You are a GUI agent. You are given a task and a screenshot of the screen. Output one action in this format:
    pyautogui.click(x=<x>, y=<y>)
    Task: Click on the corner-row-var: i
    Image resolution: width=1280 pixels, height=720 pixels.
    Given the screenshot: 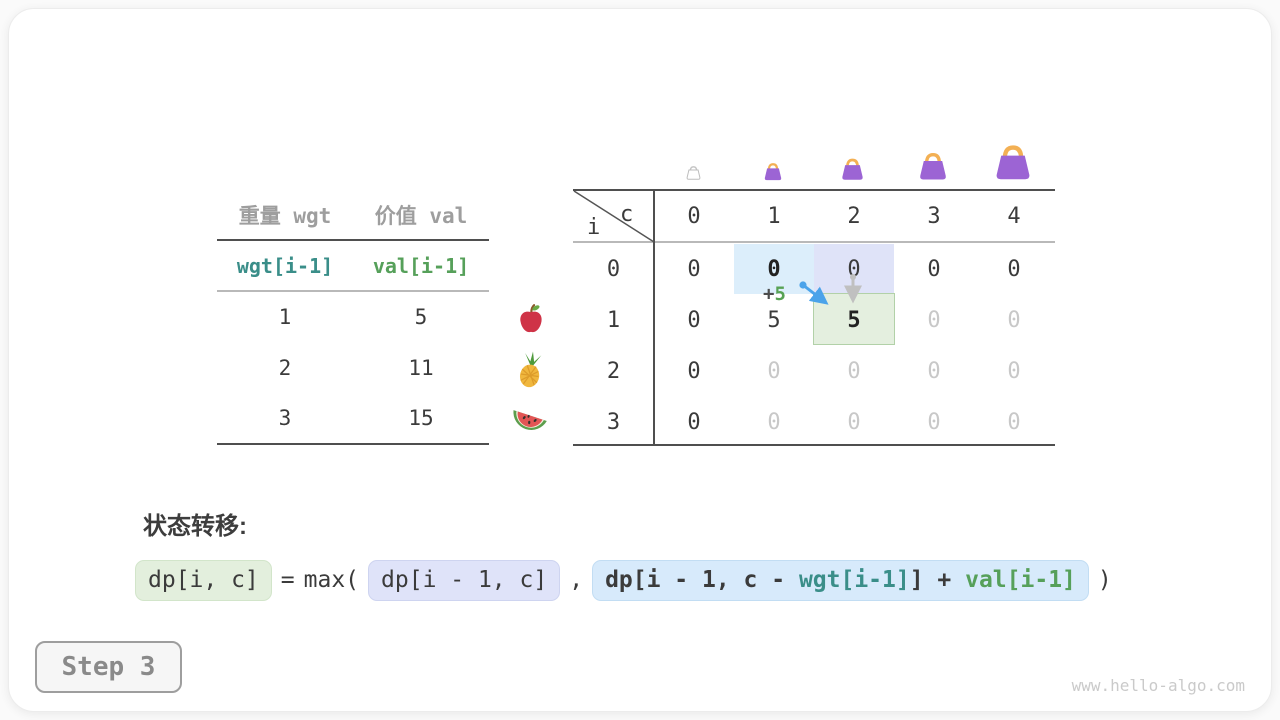 What is the action you would take?
    pyautogui.click(x=594, y=227)
    